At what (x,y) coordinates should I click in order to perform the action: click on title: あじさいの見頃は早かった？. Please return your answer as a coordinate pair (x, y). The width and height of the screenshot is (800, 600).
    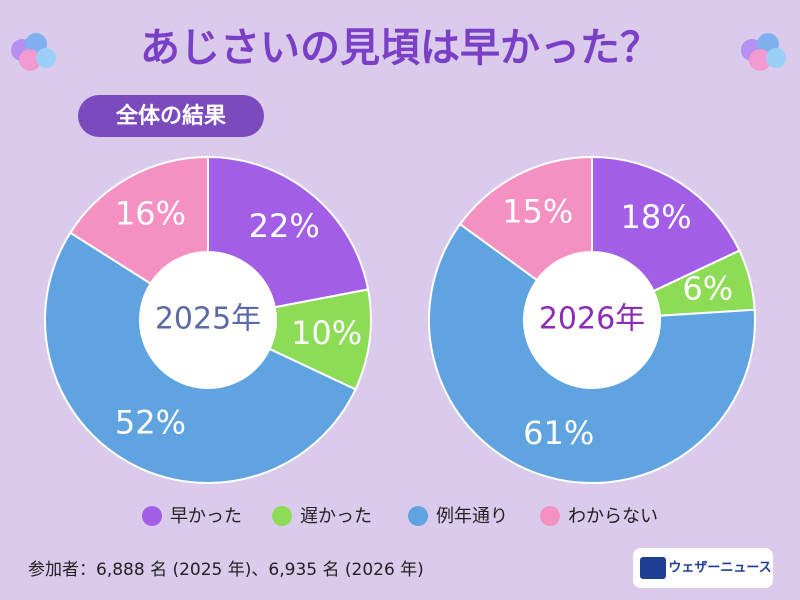
    Looking at the image, I should click on (400, 48).